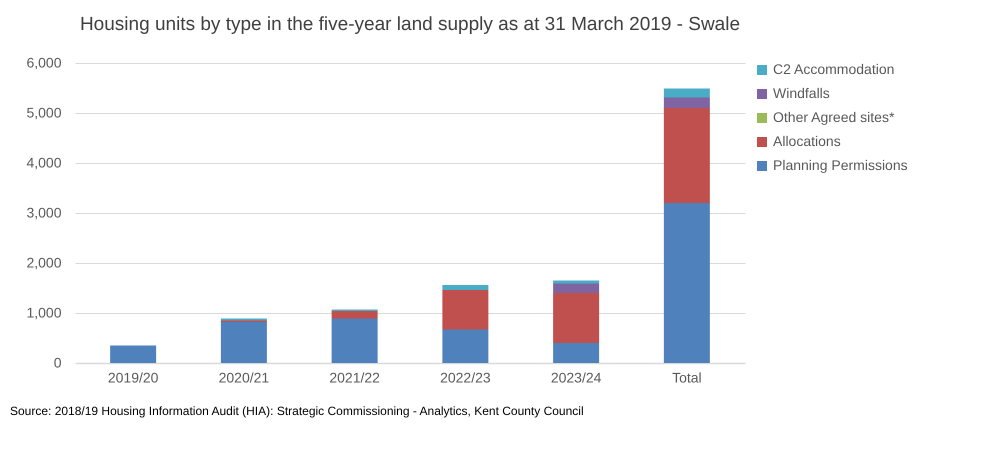  Describe the element at coordinates (576, 378) in the screenshot. I see `x-tick-label: 2023/24` at that location.